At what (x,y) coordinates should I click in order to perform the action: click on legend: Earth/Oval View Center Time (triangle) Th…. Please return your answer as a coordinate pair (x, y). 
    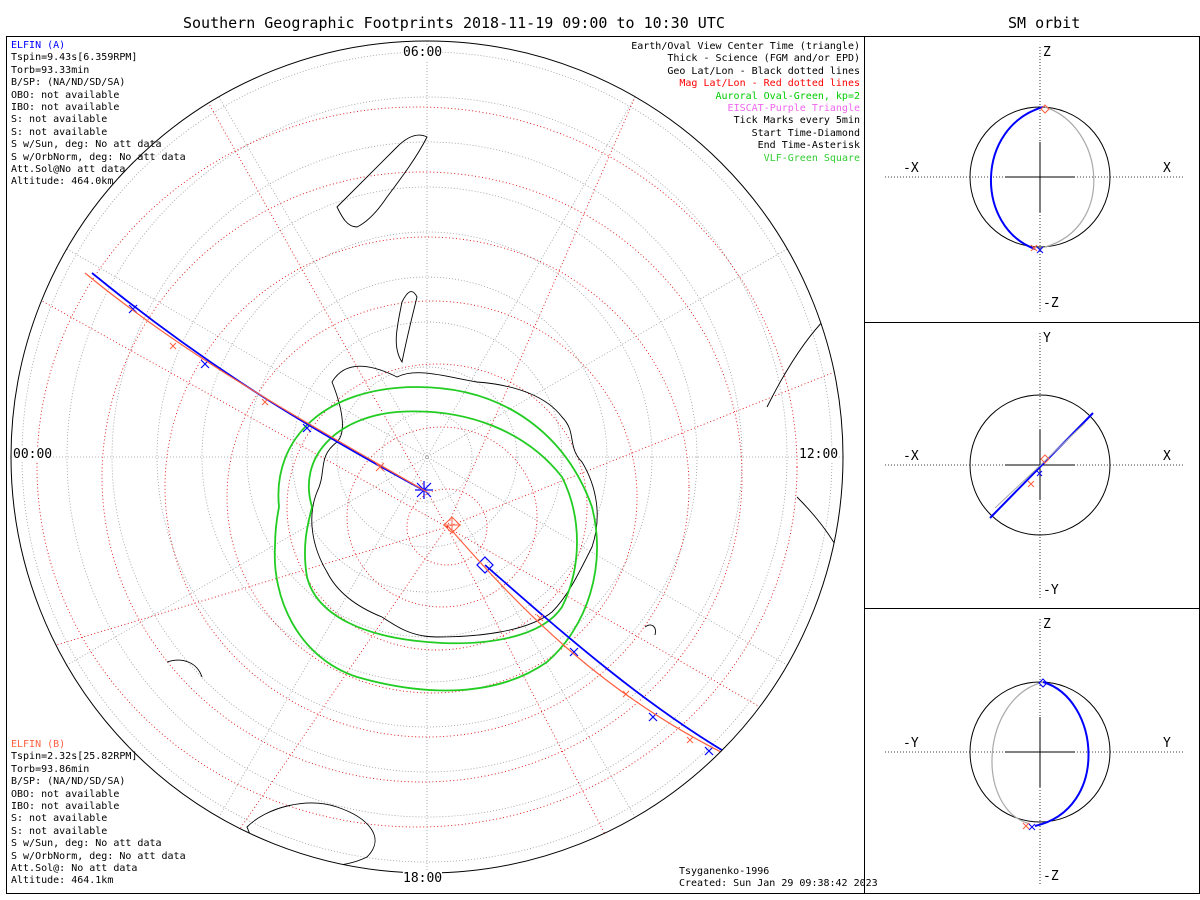
    Looking at the image, I should click on (745, 103).